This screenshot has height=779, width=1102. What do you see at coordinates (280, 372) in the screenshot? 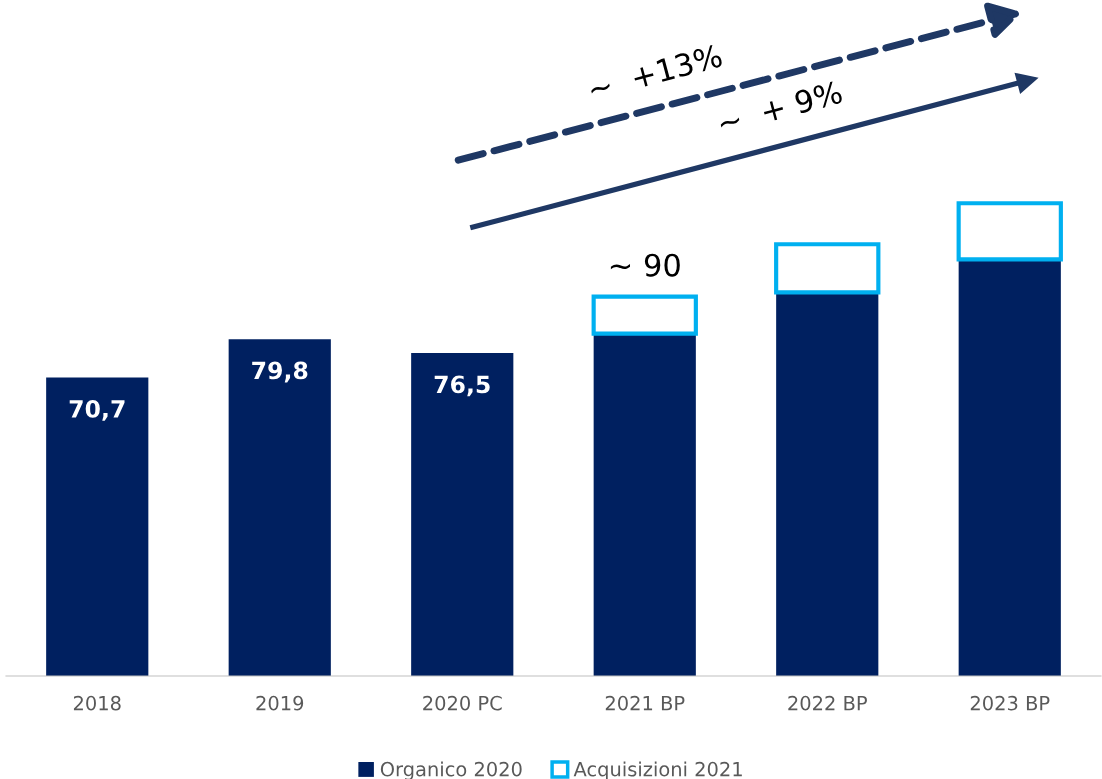
I see `data-label: 79,8` at bounding box center [280, 372].